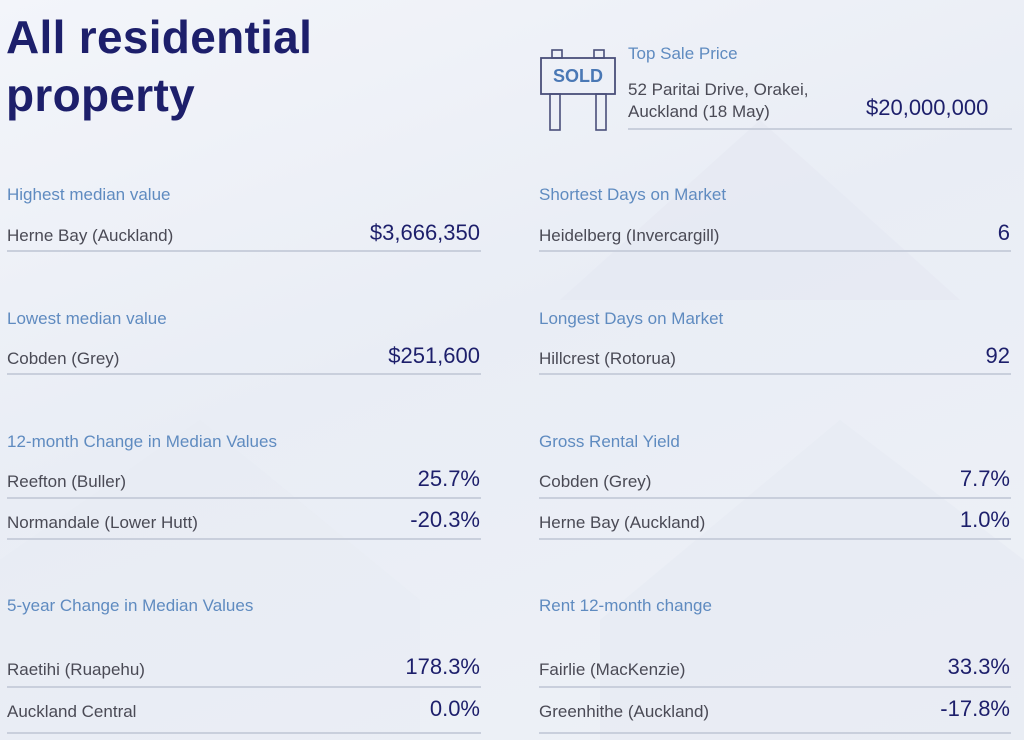 Image resolution: width=1024 pixels, height=740 pixels. Describe the element at coordinates (87, 318) in the screenshot. I see `section-label: Lowest median value` at that location.